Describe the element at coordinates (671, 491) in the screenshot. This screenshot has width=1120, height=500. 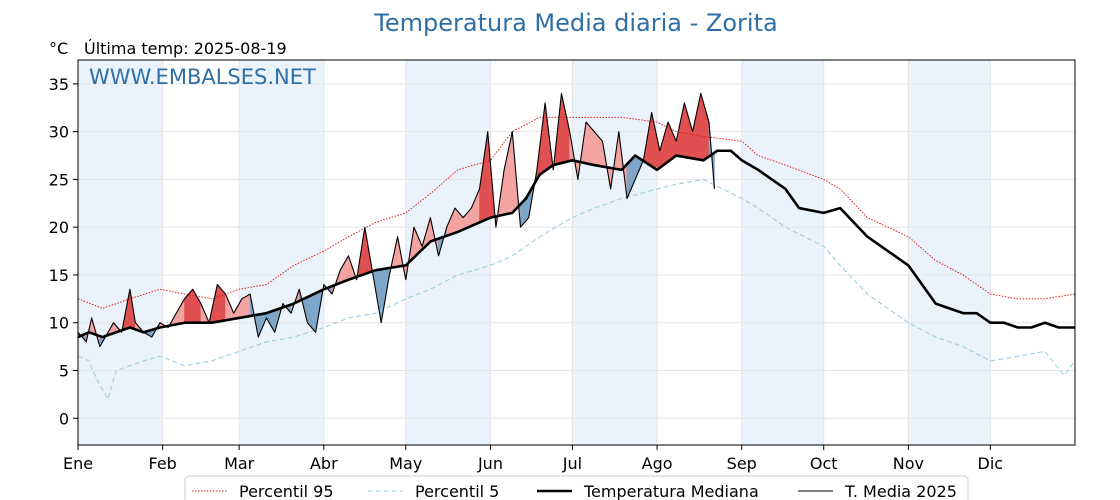
I see `legend-label: Temperatura Mediana` at that location.